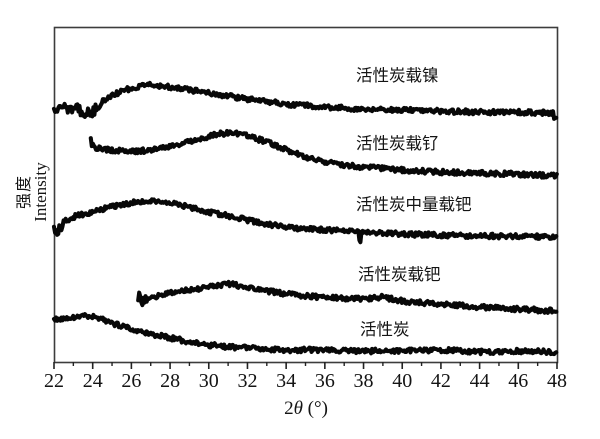 The height and width of the screenshot is (439, 600). Describe the element at coordinates (315, 408) in the screenshot. I see `x-axis-label-part: (°)` at that location.